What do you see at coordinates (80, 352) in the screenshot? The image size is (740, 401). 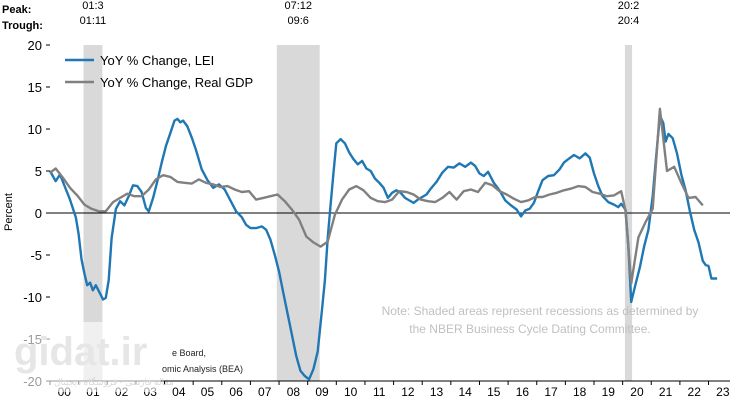 I see `watermark-logo: gidat.ir` at bounding box center [80, 352].